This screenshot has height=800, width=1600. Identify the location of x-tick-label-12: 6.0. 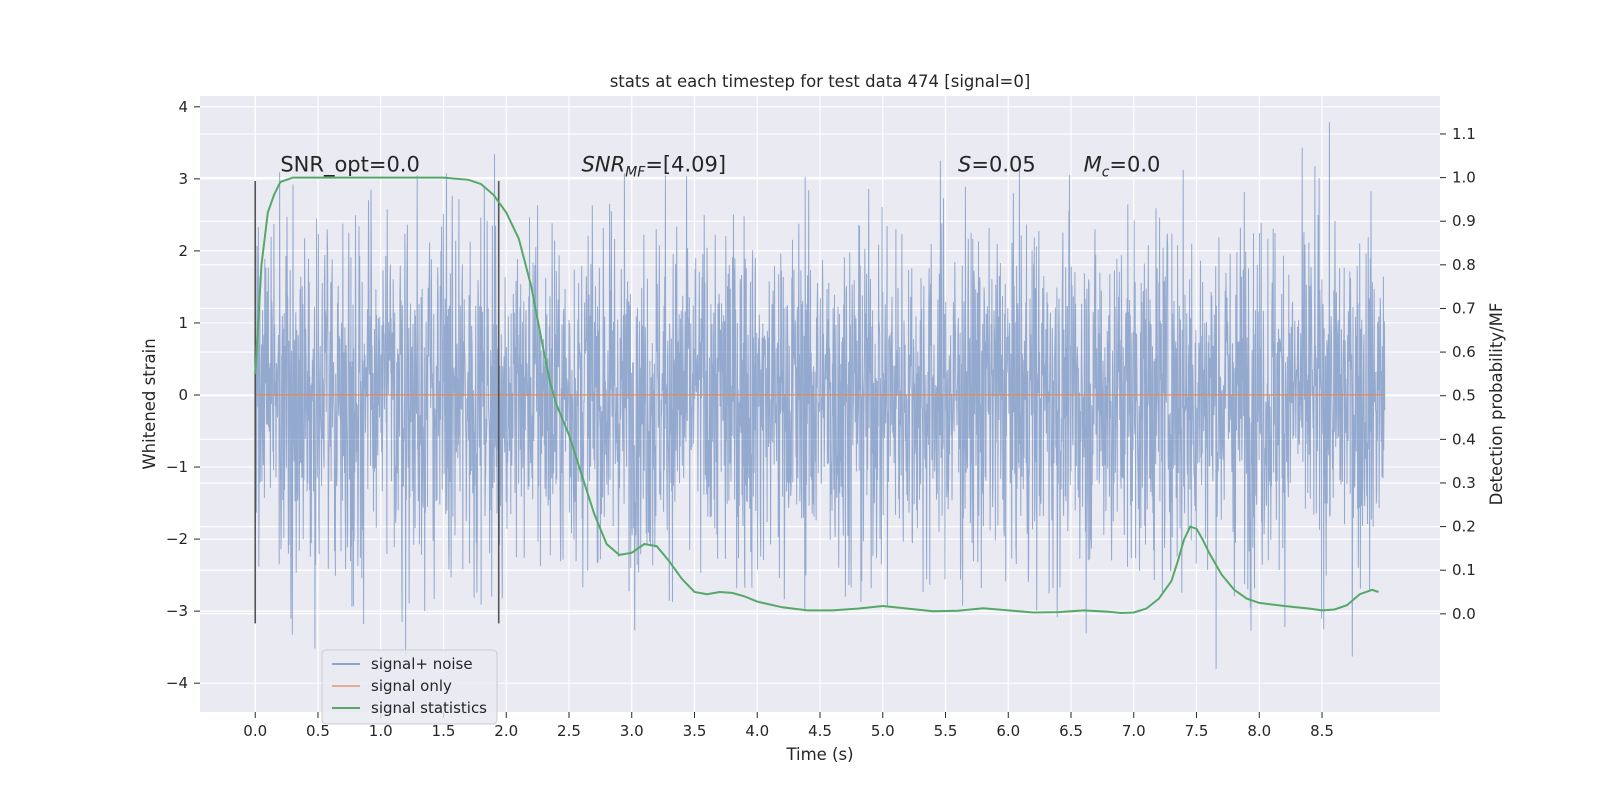
(1008, 731).